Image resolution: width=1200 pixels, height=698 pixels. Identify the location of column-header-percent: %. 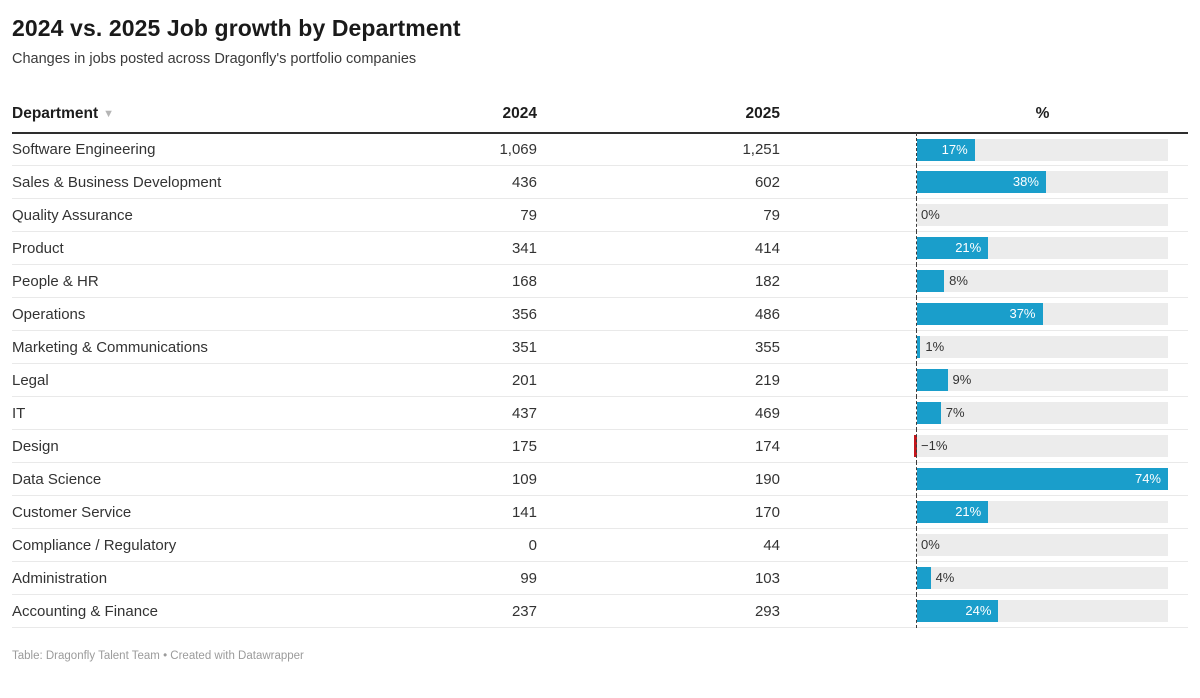
(984, 113).